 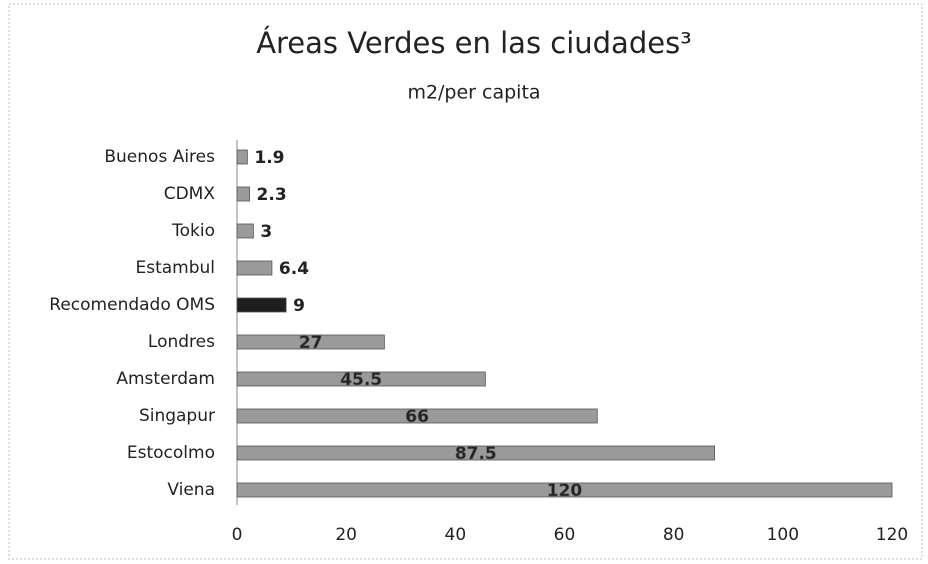 I want to click on data-label: 66, so click(x=417, y=417).